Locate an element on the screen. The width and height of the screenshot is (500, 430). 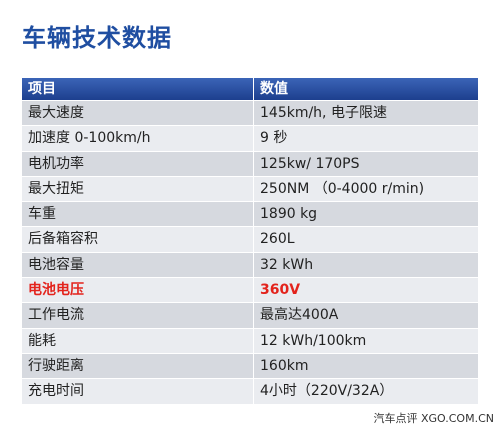
table-cell: 电池容量 is located at coordinates (138, 265).